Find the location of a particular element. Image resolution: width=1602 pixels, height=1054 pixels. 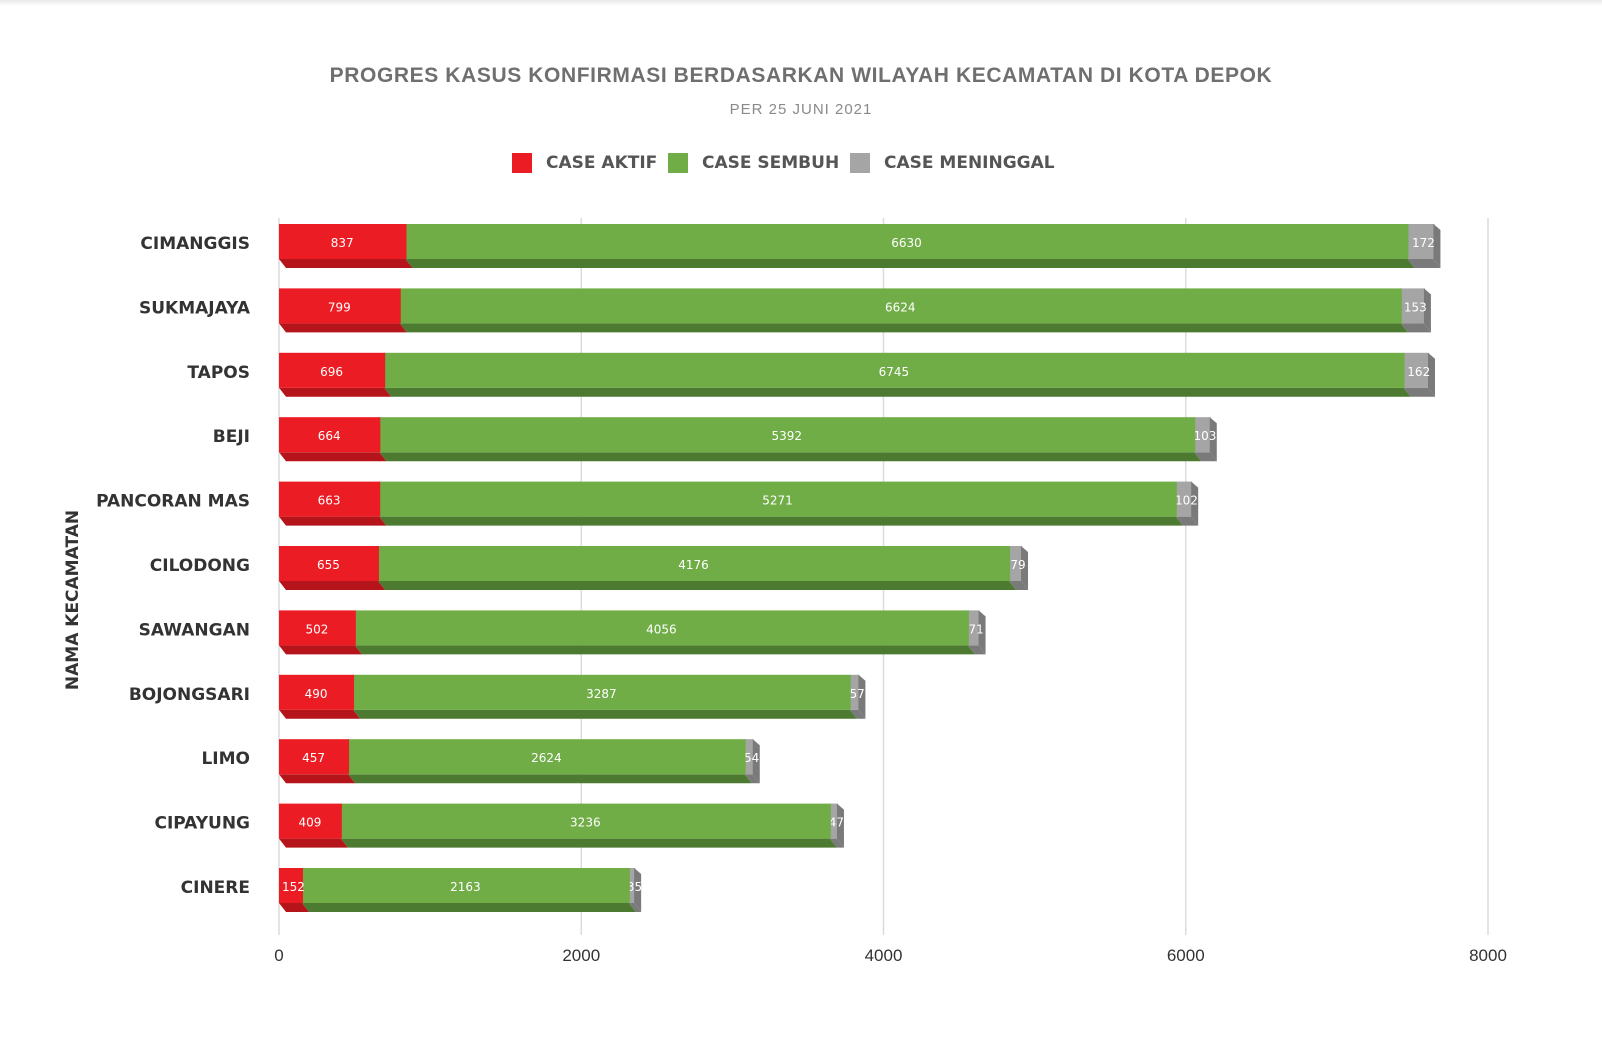

y-axis-title: NAMA KECAMATAN is located at coordinates (73, 600).